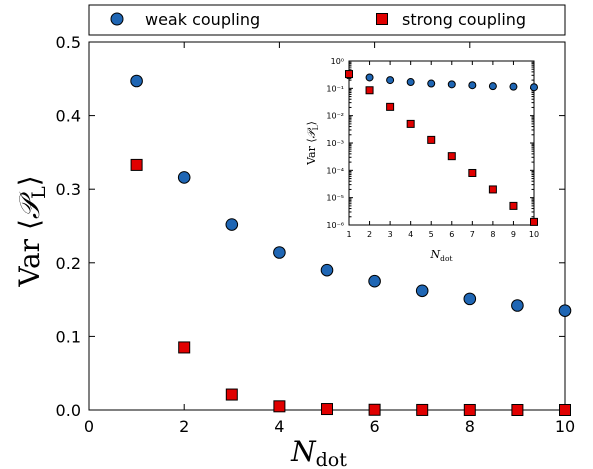 Image resolution: width=593 pixels, height=469 pixels. I want to click on inset-y-tick-label: 10⁻⁵, so click(335, 198).